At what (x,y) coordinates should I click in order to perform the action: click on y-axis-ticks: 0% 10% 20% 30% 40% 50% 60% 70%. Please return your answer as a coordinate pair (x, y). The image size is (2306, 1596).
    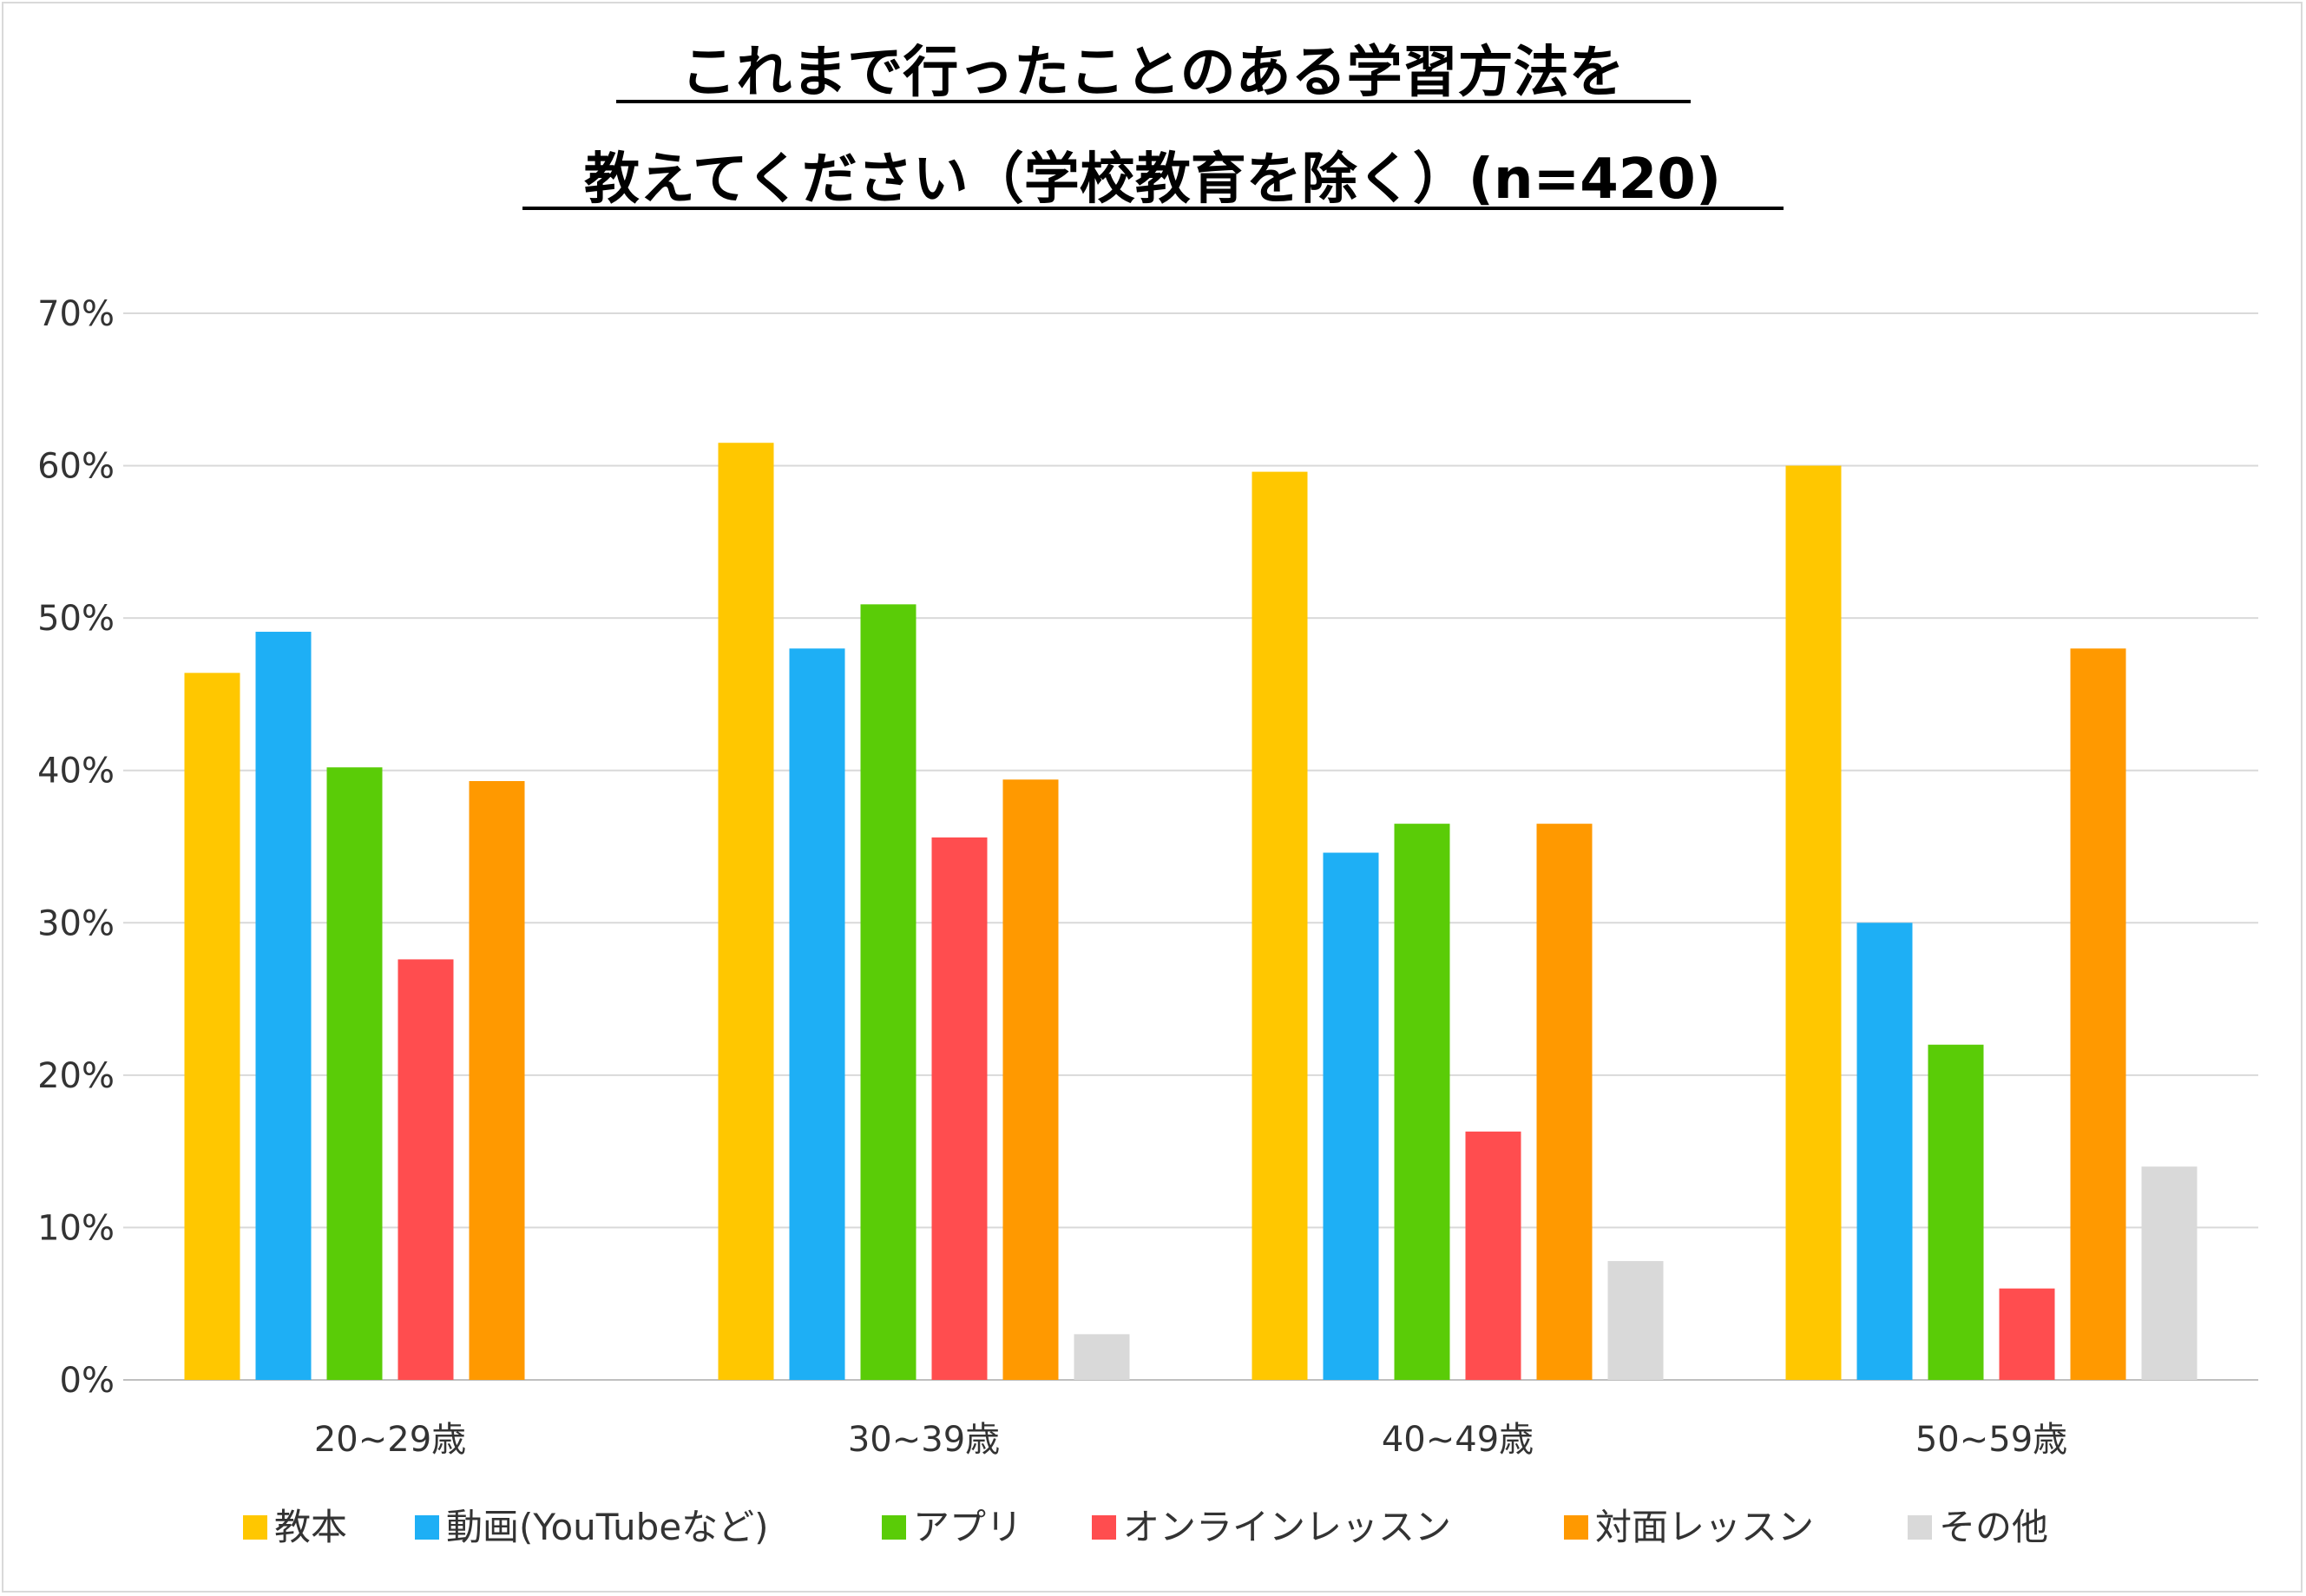
    Looking at the image, I should click on (76, 847).